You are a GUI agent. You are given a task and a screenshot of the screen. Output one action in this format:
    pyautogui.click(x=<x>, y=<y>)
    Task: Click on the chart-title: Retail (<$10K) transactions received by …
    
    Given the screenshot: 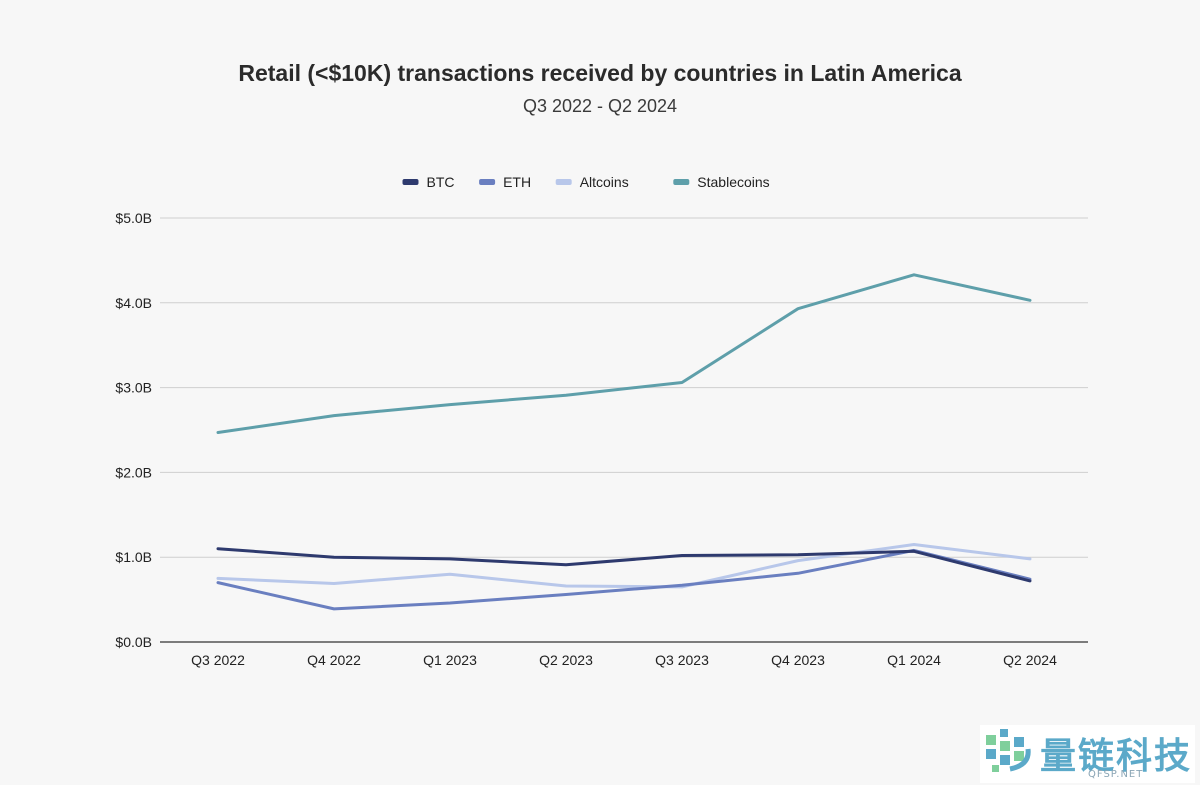 What is the action you would take?
    pyautogui.click(x=600, y=73)
    